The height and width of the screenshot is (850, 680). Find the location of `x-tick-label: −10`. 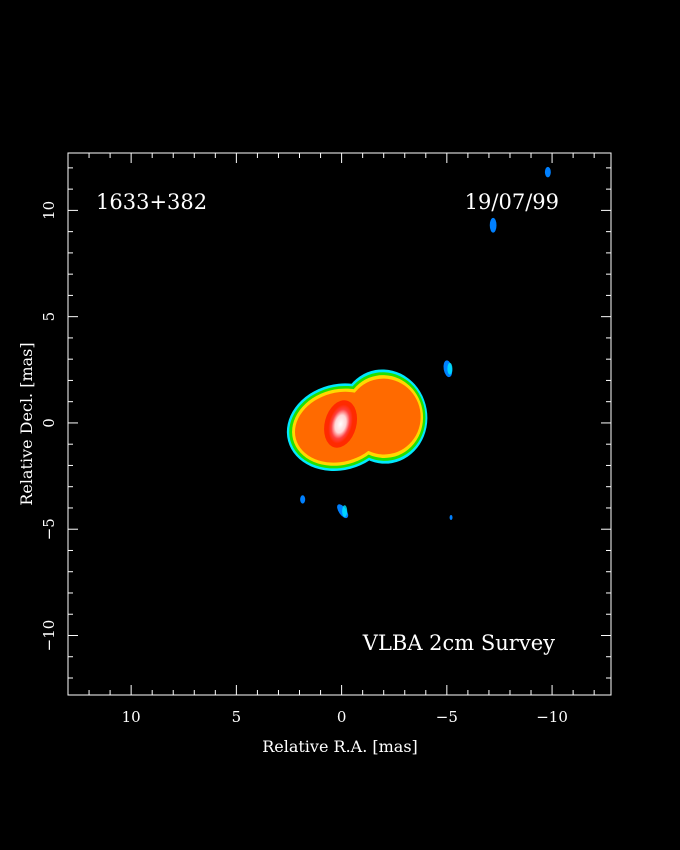

x-tick-label: −10 is located at coordinates (552, 717).